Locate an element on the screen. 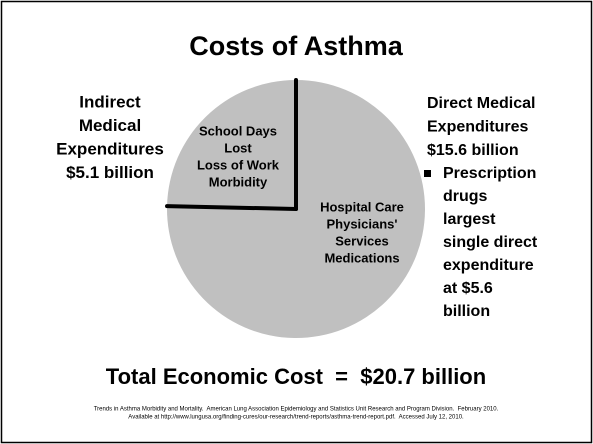  value-label: $15.6 billion is located at coordinates (473, 150).